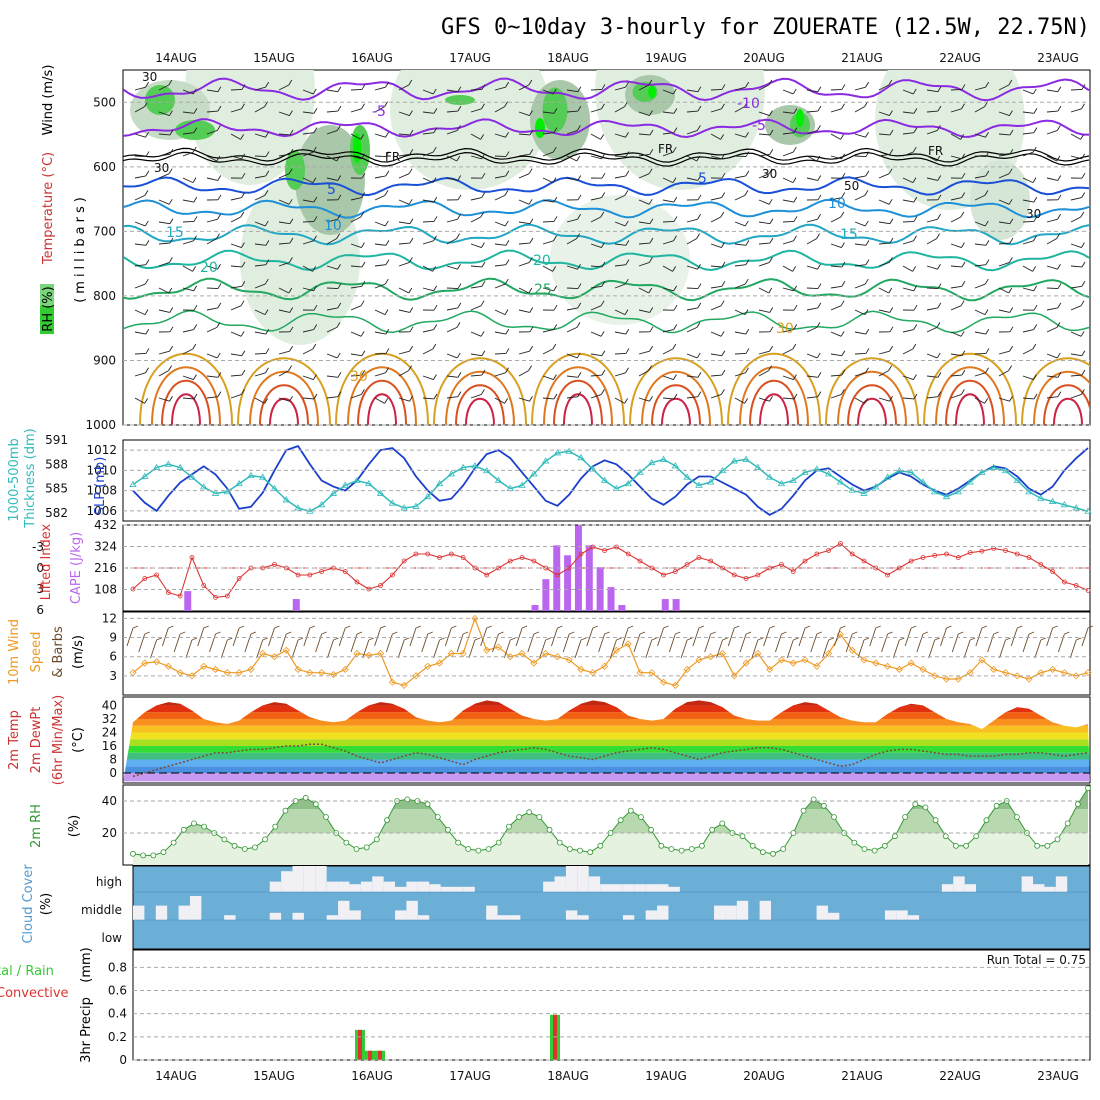 This screenshot has width=1100, height=1100. What do you see at coordinates (48, 308) in the screenshot?
I see `rh-label: RH (%)` at bounding box center [48, 308].